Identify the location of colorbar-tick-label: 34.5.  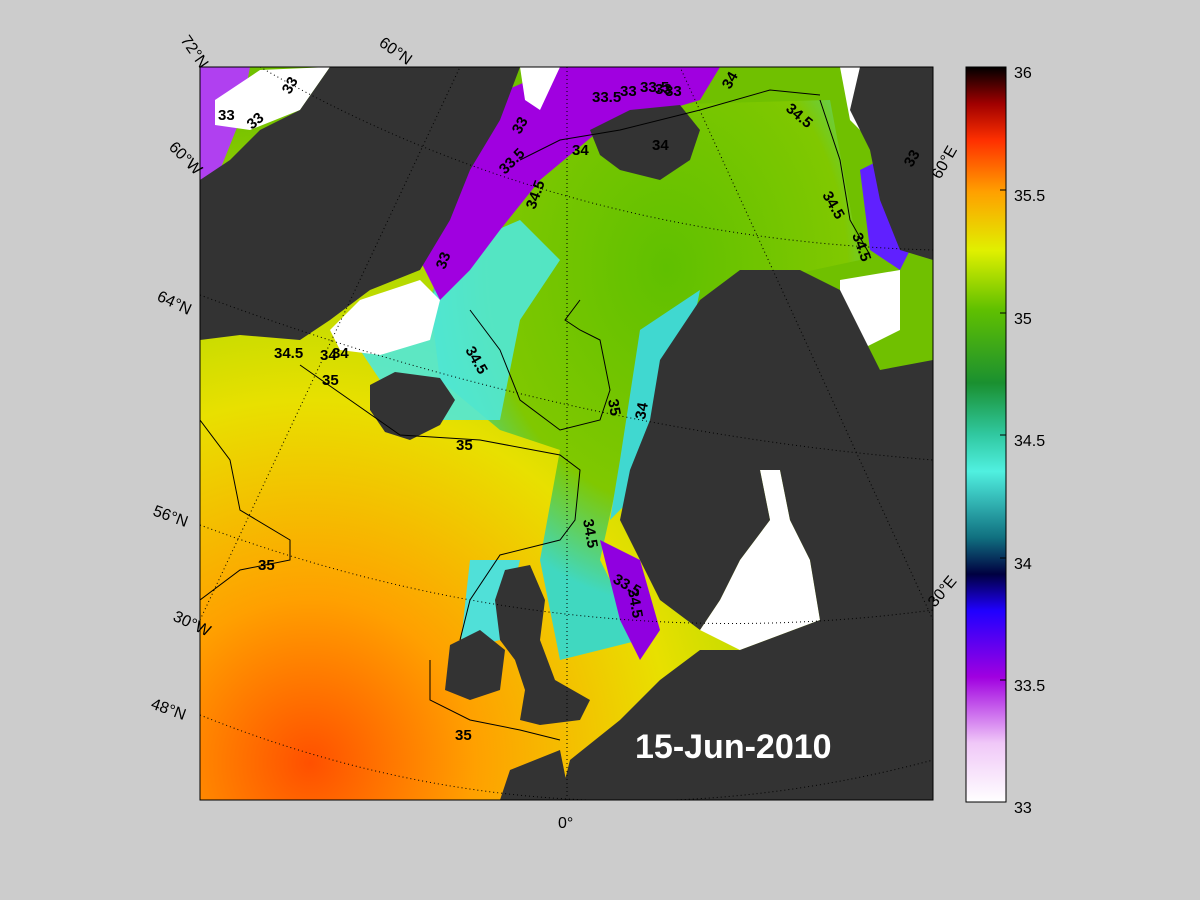
(1029, 441).